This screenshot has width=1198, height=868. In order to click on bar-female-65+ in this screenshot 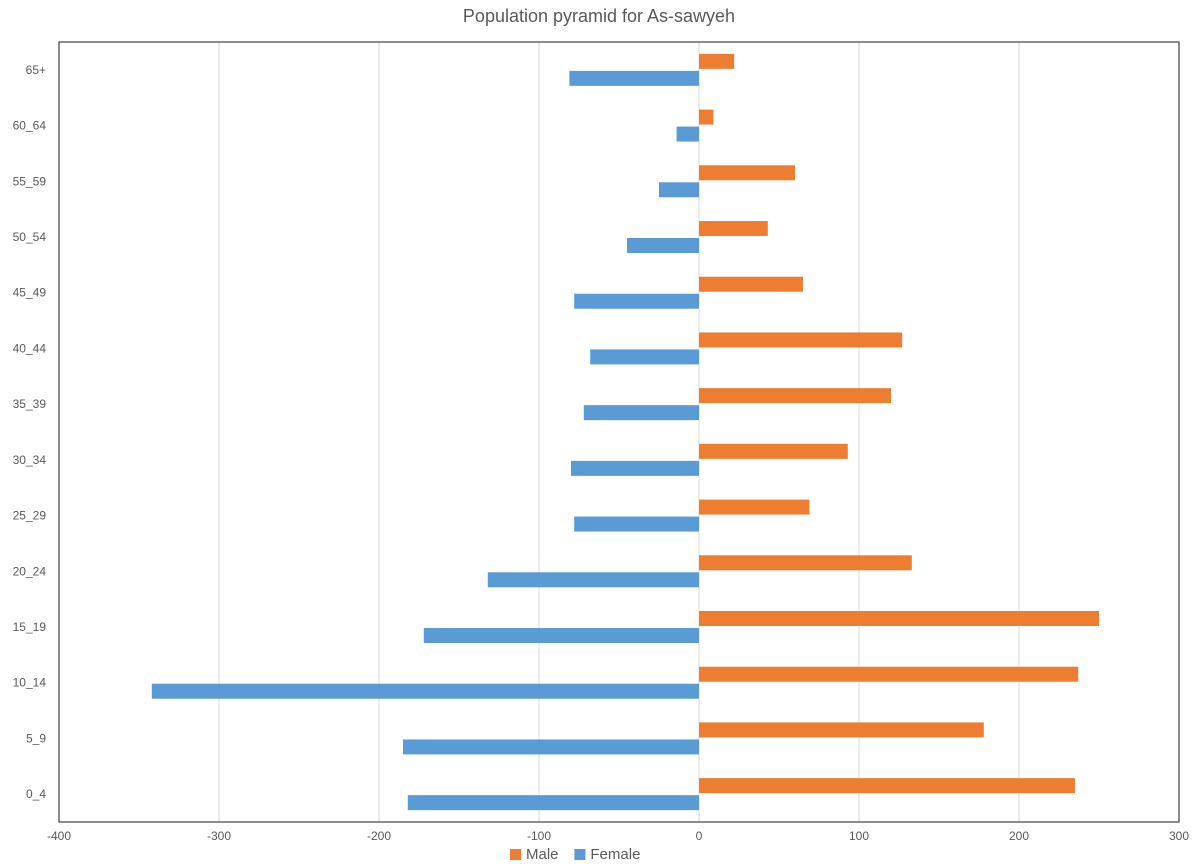, I will do `click(634, 78)`.